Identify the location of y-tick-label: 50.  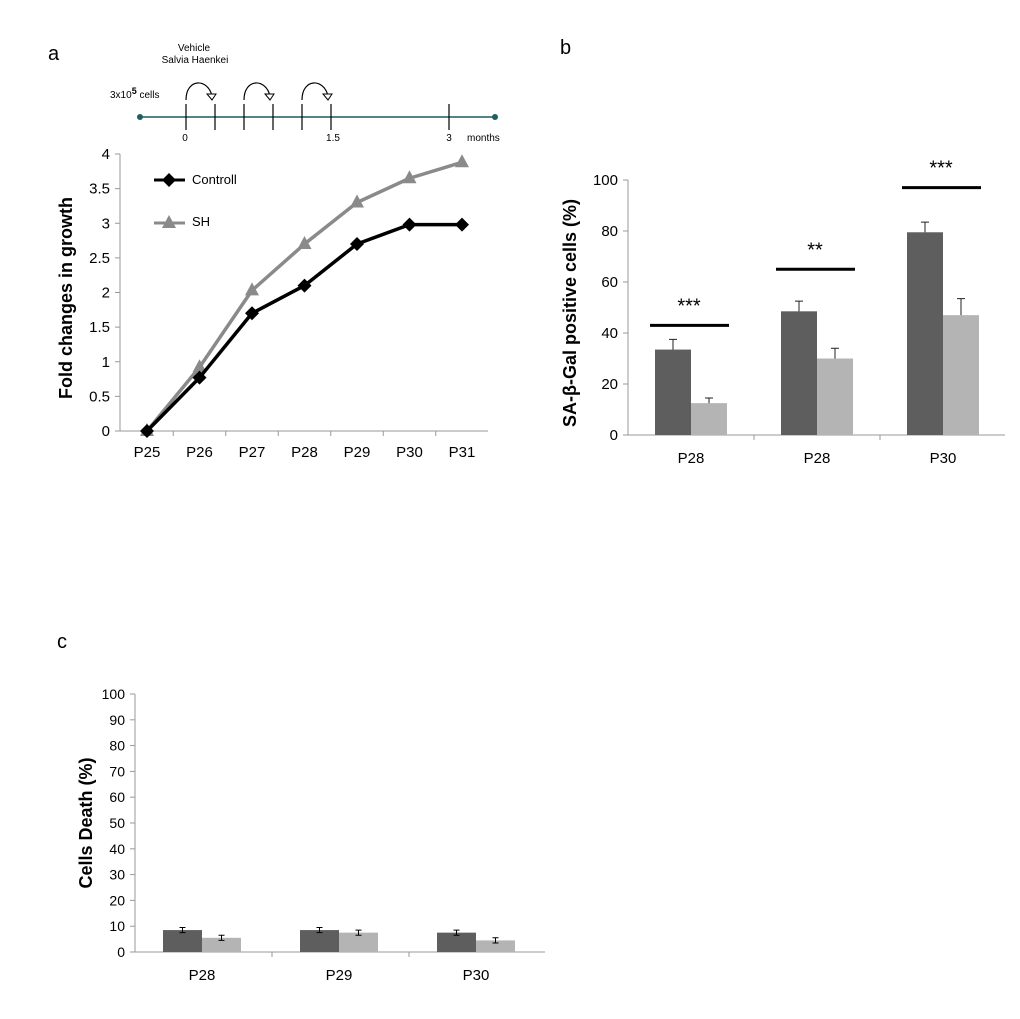
(117, 823).